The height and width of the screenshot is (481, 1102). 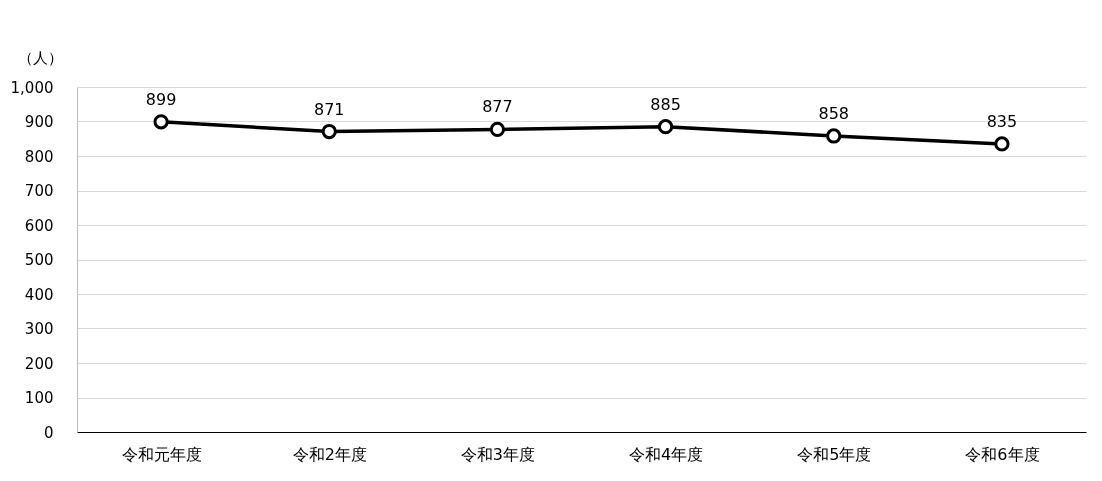 I want to click on y-tick-label: 0, so click(x=48, y=432).